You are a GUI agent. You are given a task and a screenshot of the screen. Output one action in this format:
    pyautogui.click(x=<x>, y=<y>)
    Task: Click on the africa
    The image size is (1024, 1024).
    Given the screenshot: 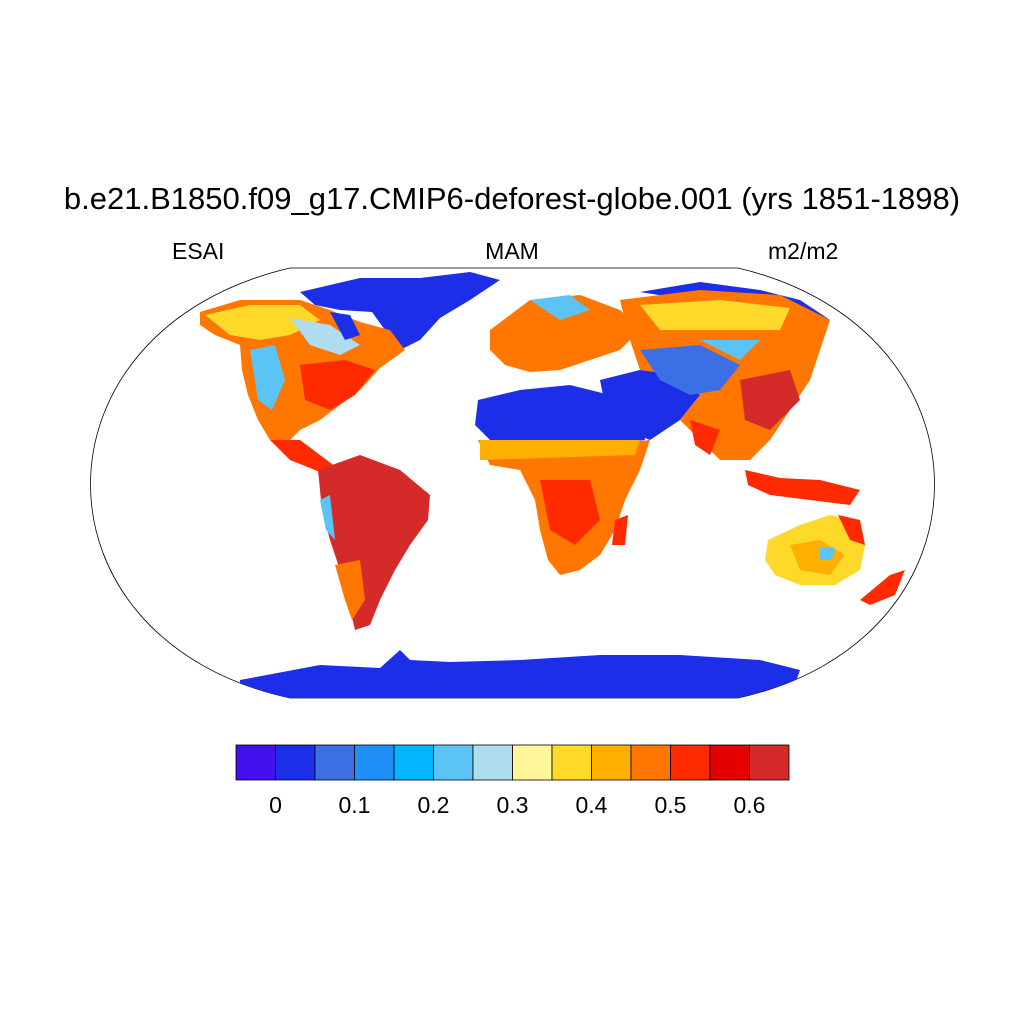 What is the action you would take?
    pyautogui.click(x=560, y=415)
    